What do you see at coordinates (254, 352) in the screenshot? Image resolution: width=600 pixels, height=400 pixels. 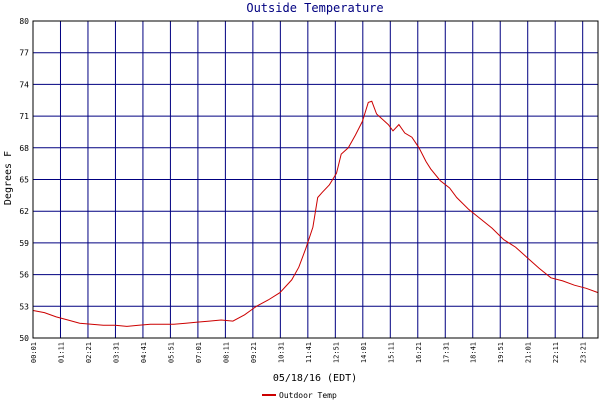 I see `x-tick-label: 09:21` at bounding box center [254, 352].